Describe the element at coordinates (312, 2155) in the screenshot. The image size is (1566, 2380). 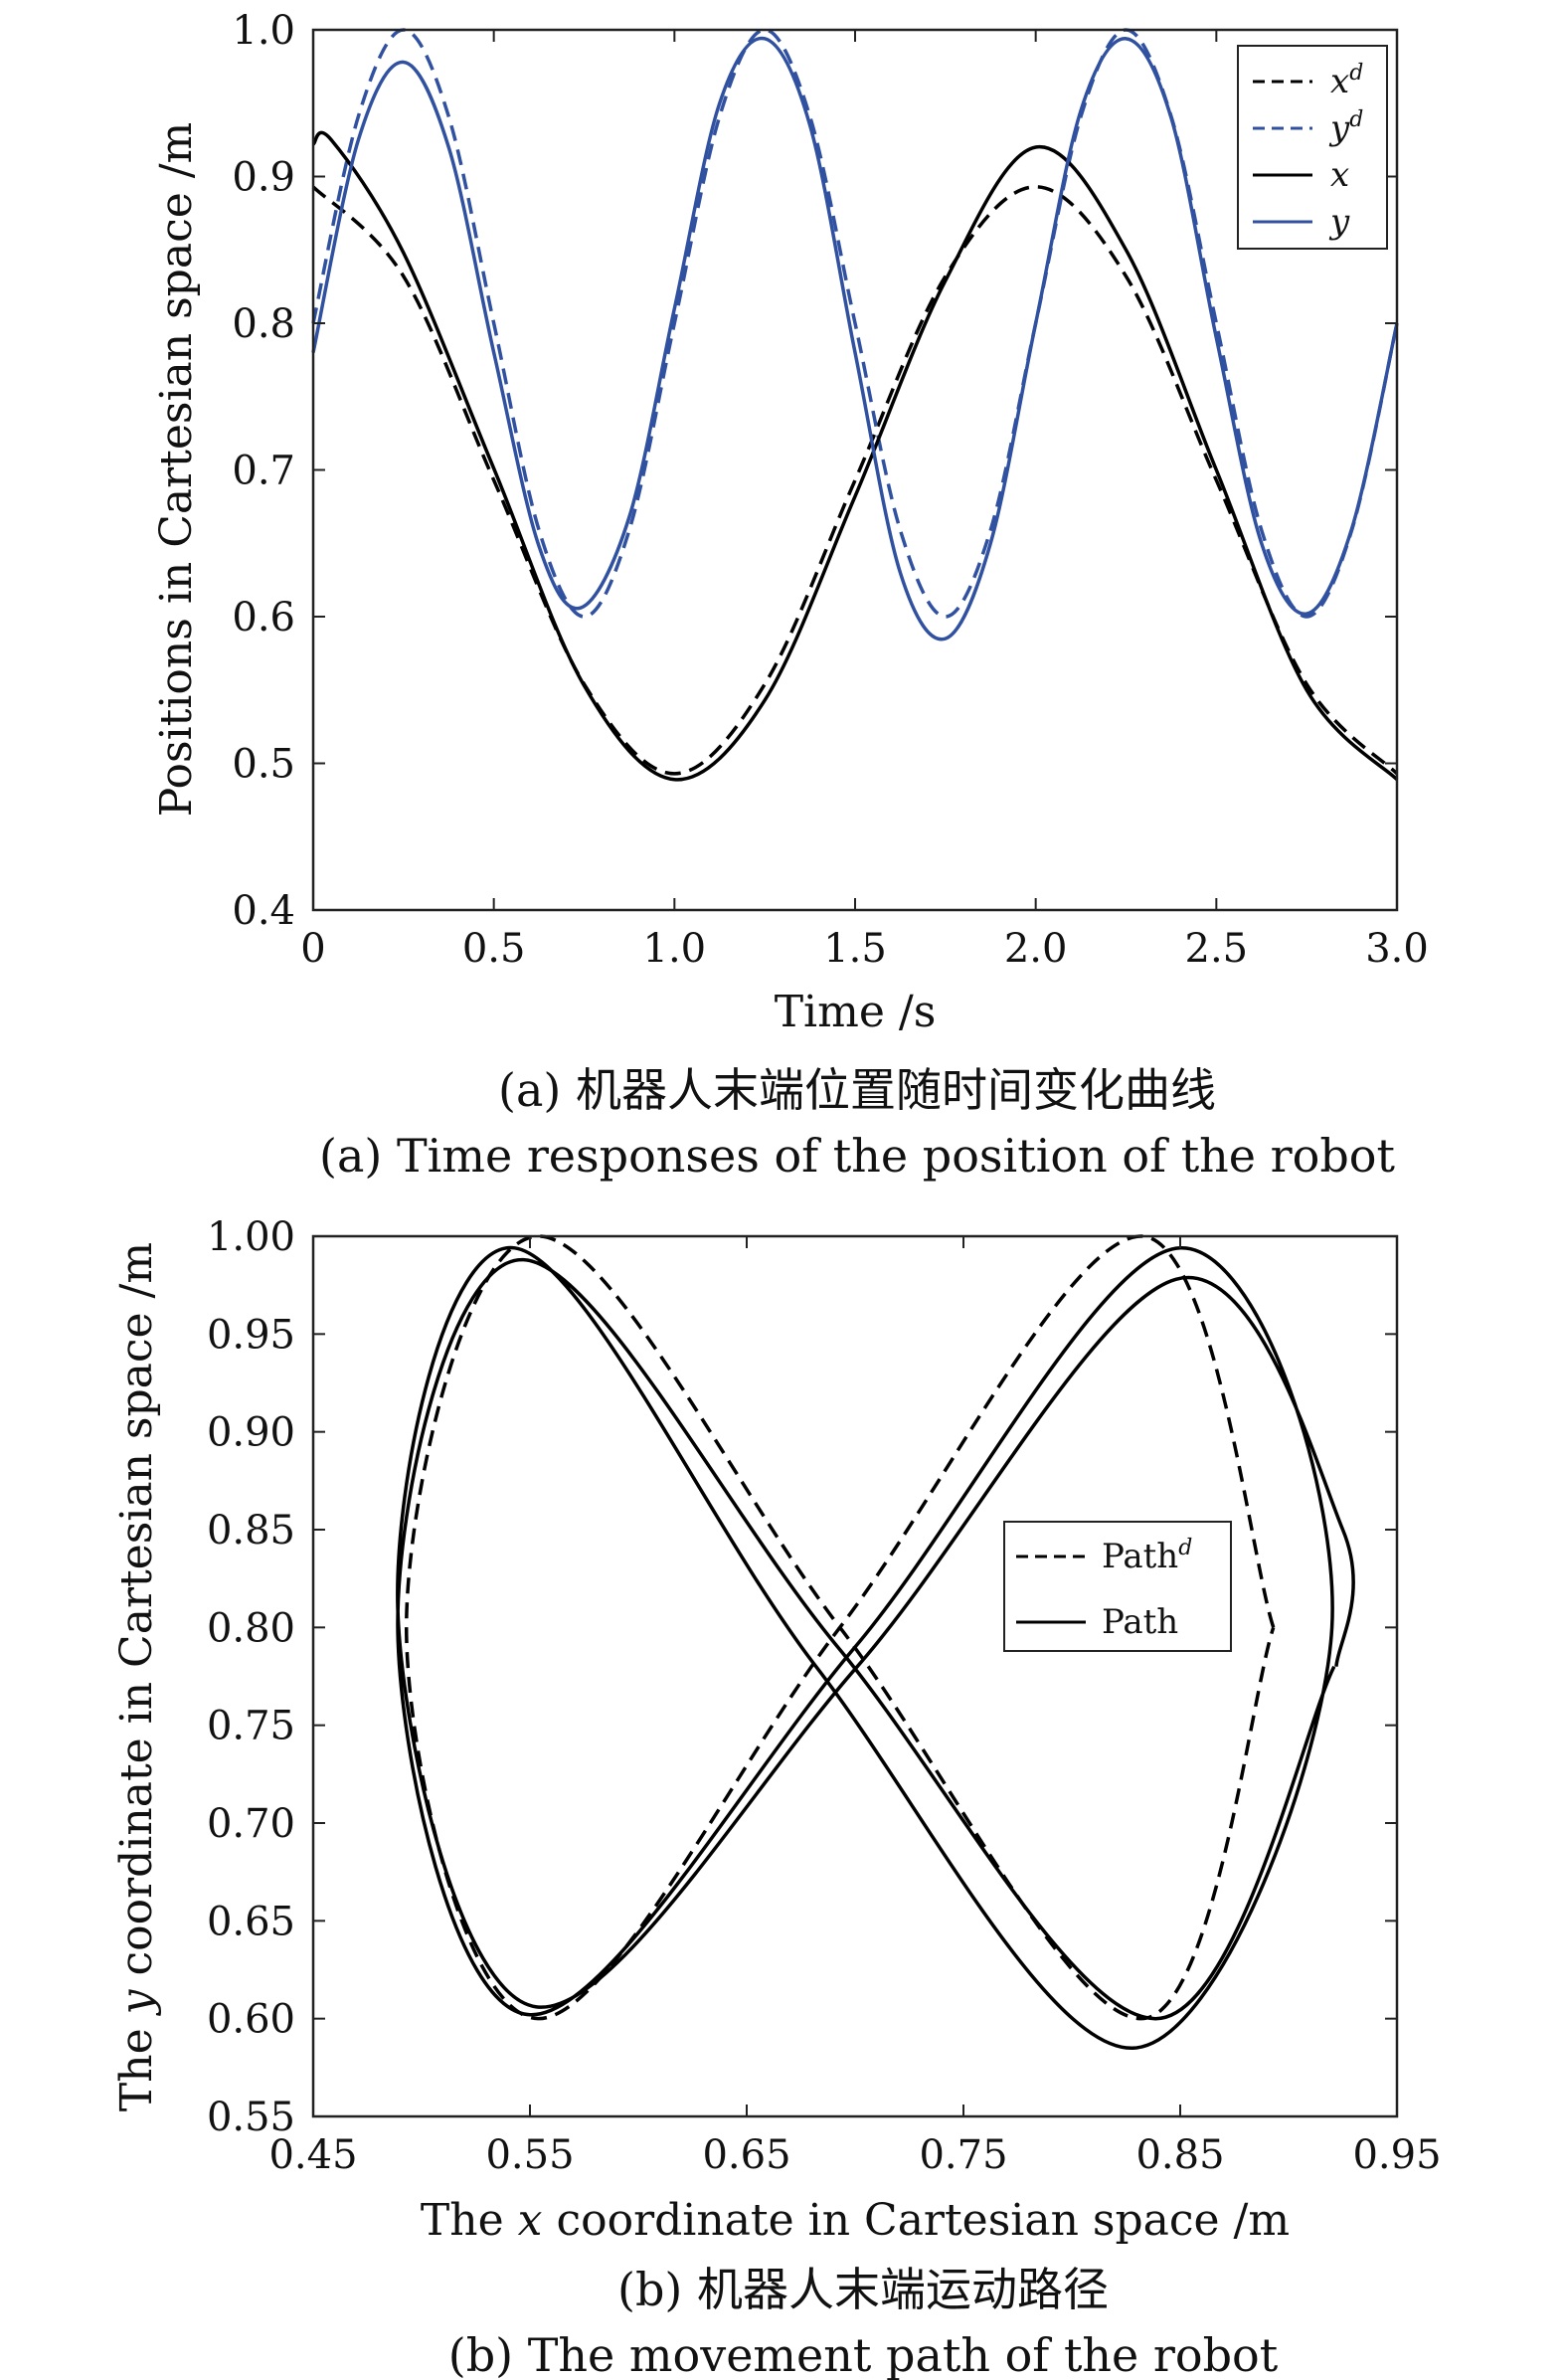
I see `x-tick-label: 0.45` at that location.